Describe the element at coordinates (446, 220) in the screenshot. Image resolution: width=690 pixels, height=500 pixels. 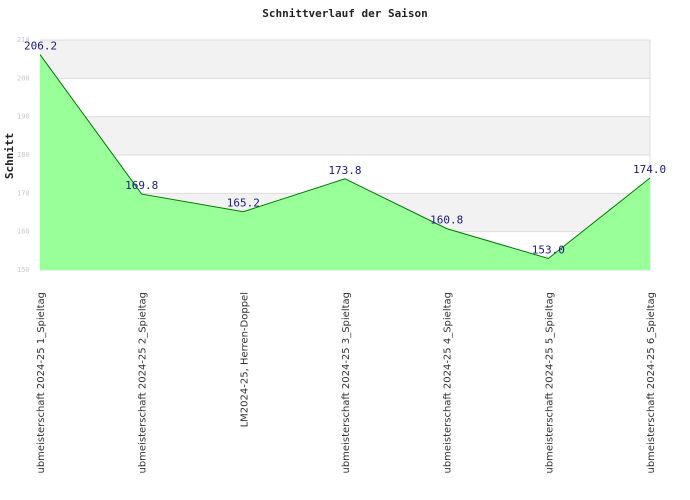
I see `data-label: 160.8` at that location.